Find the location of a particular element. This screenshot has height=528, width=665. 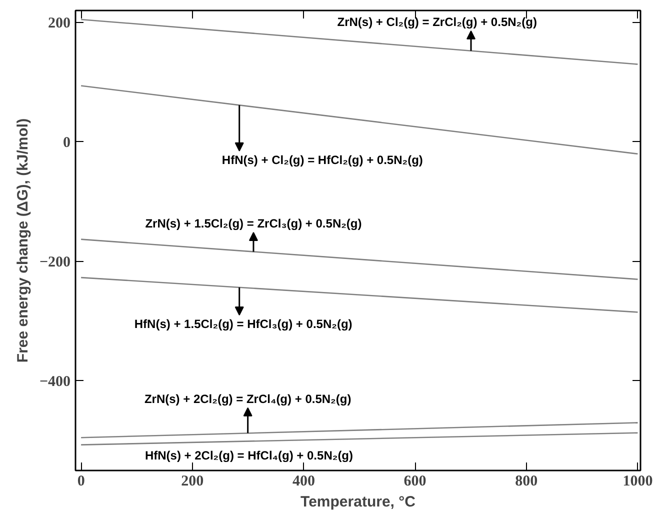

x-tick-label: 1000 is located at coordinates (637, 482).